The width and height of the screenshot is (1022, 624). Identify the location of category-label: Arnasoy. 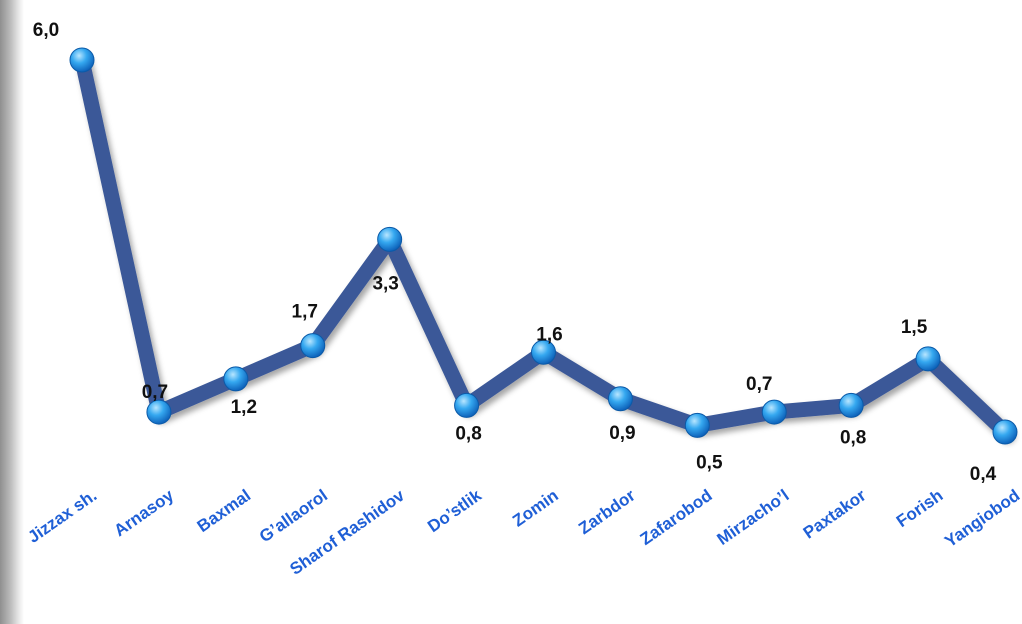
(144, 512).